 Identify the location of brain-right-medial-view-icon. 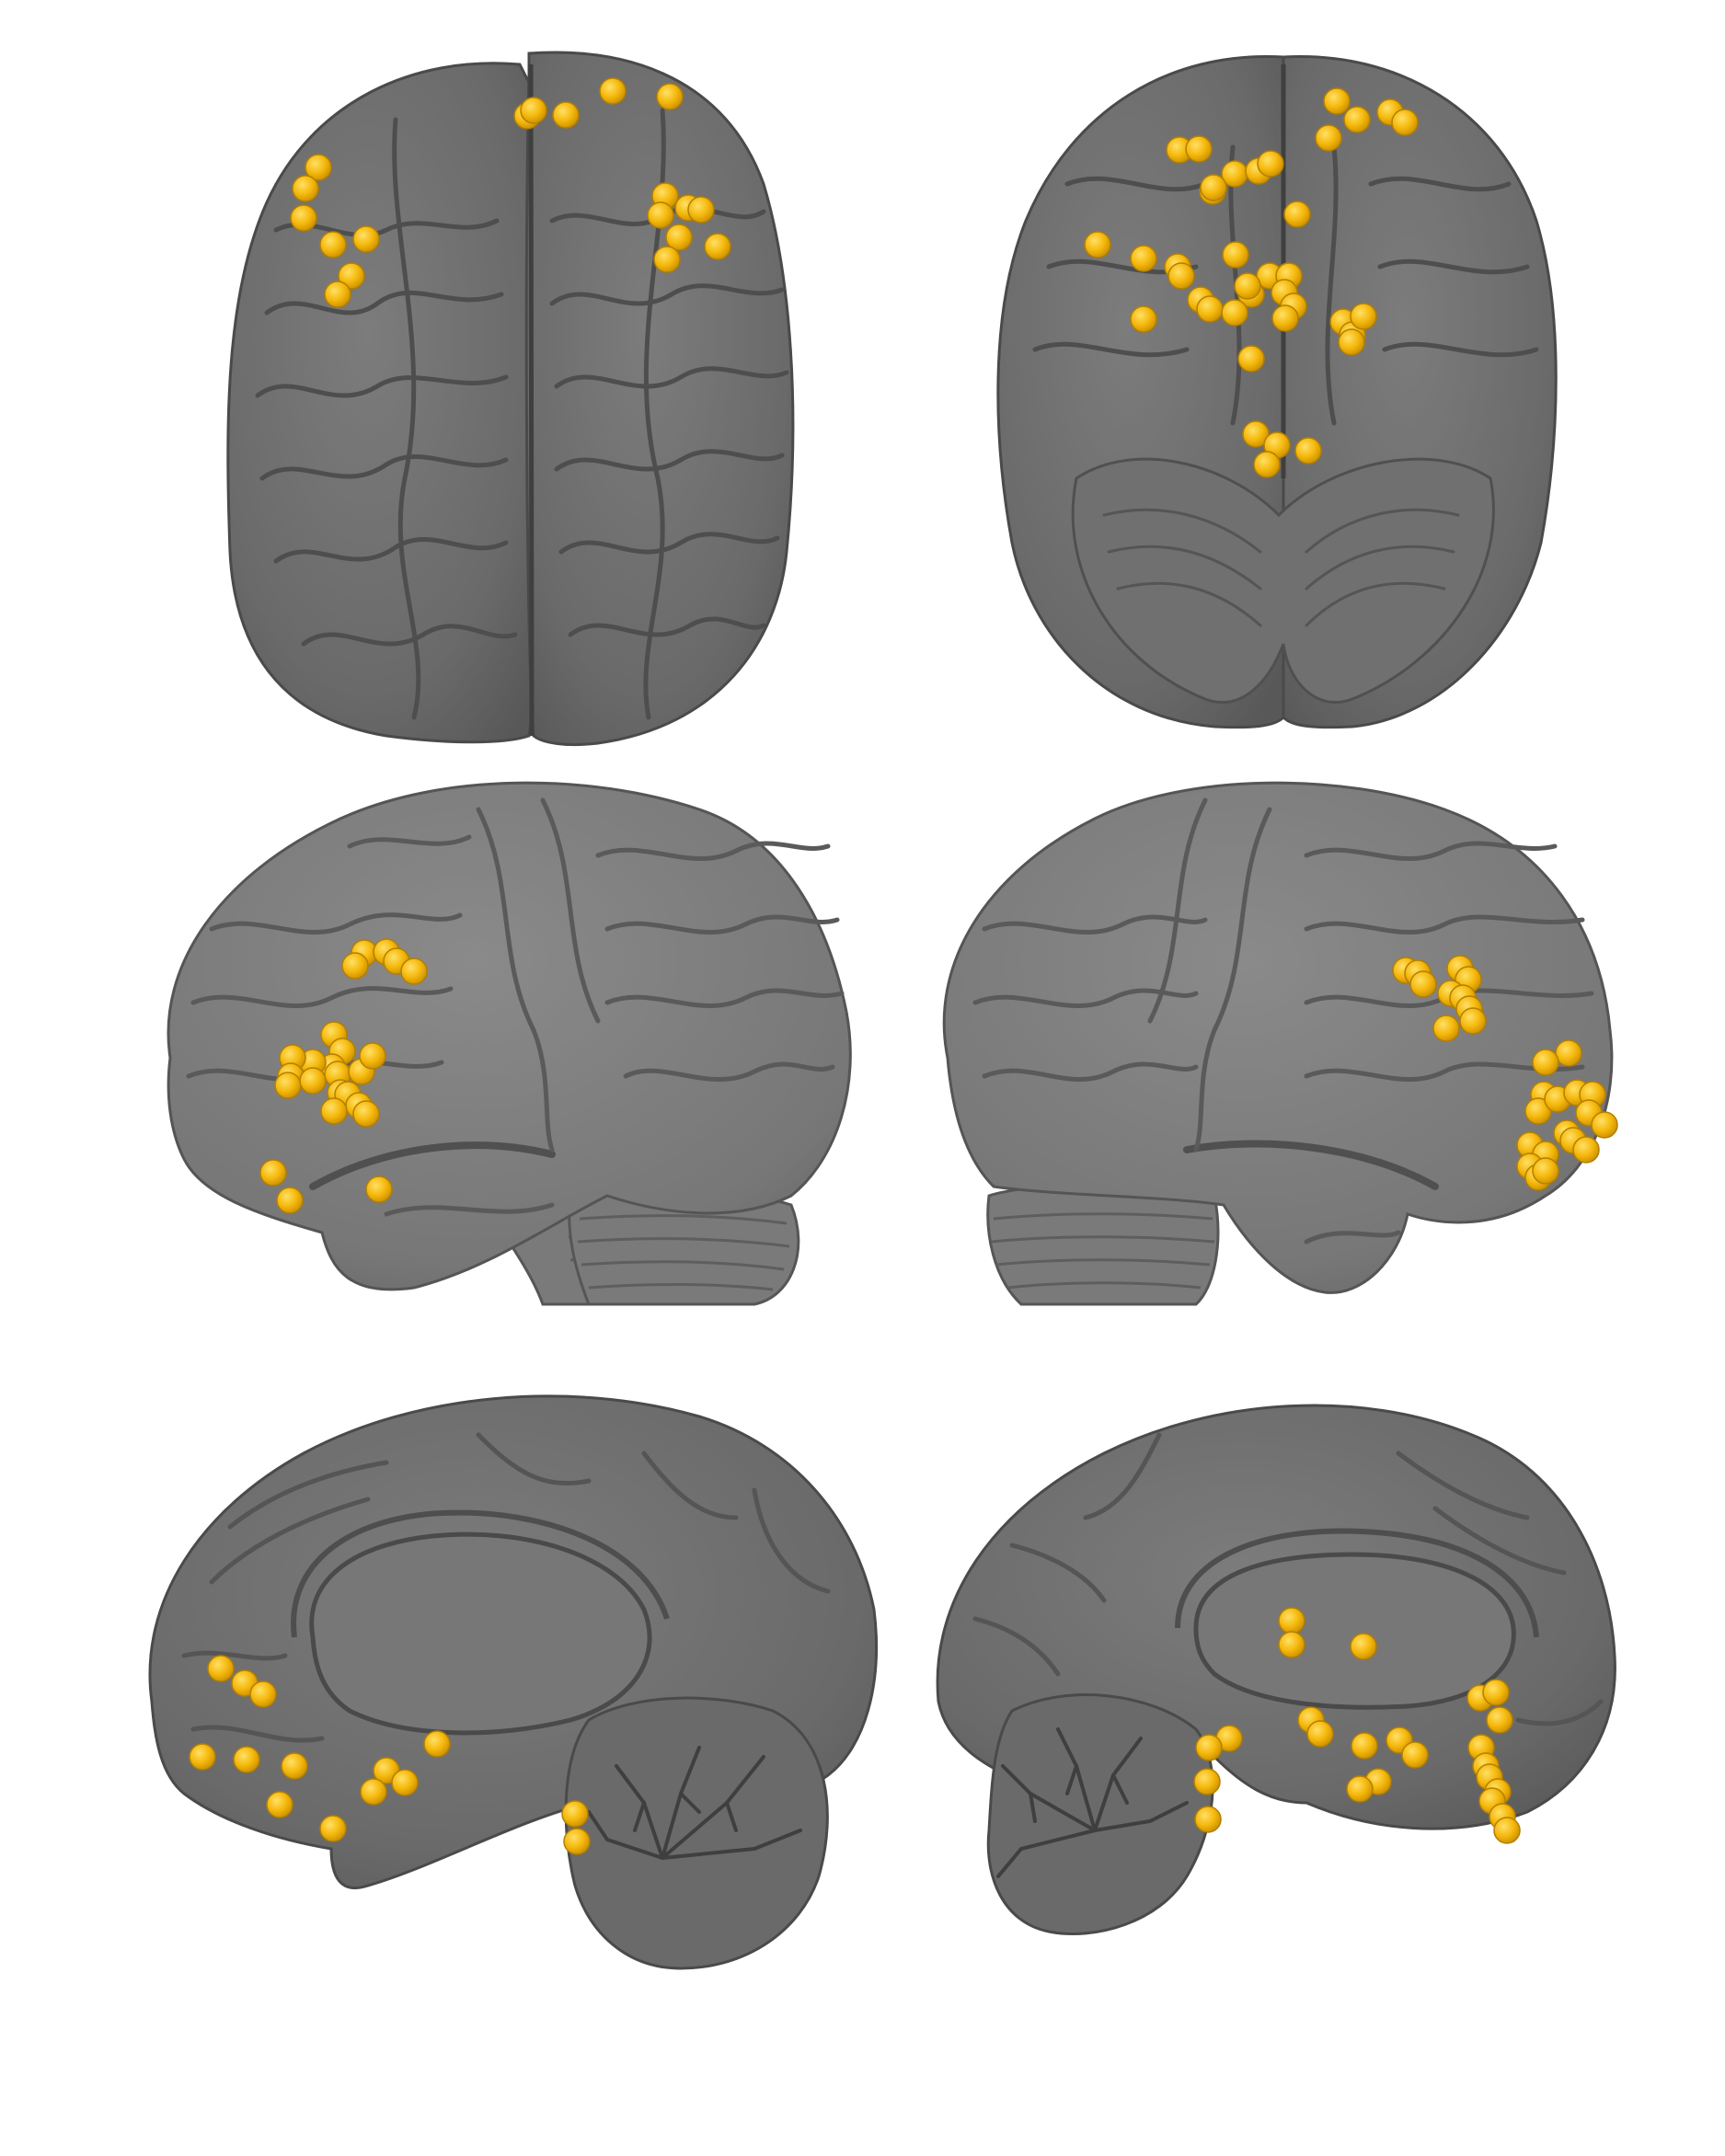
(1276, 1670).